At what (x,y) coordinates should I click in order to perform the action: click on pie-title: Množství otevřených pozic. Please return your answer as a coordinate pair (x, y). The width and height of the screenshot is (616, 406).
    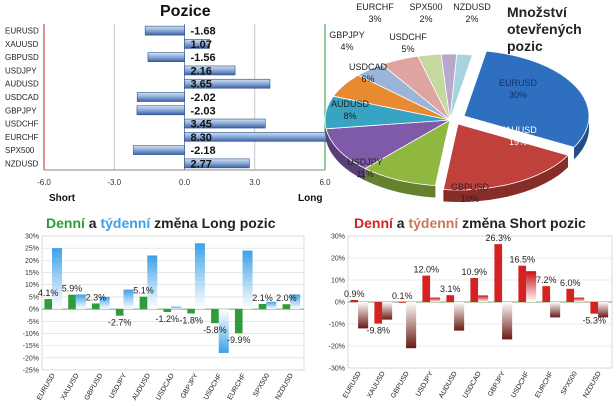
    Looking at the image, I should click on (544, 29).